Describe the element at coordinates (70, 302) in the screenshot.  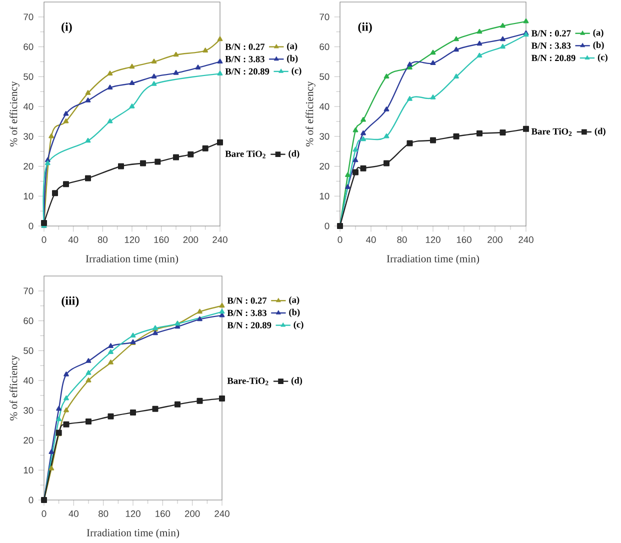
I see `annotation: (iii)` at that location.